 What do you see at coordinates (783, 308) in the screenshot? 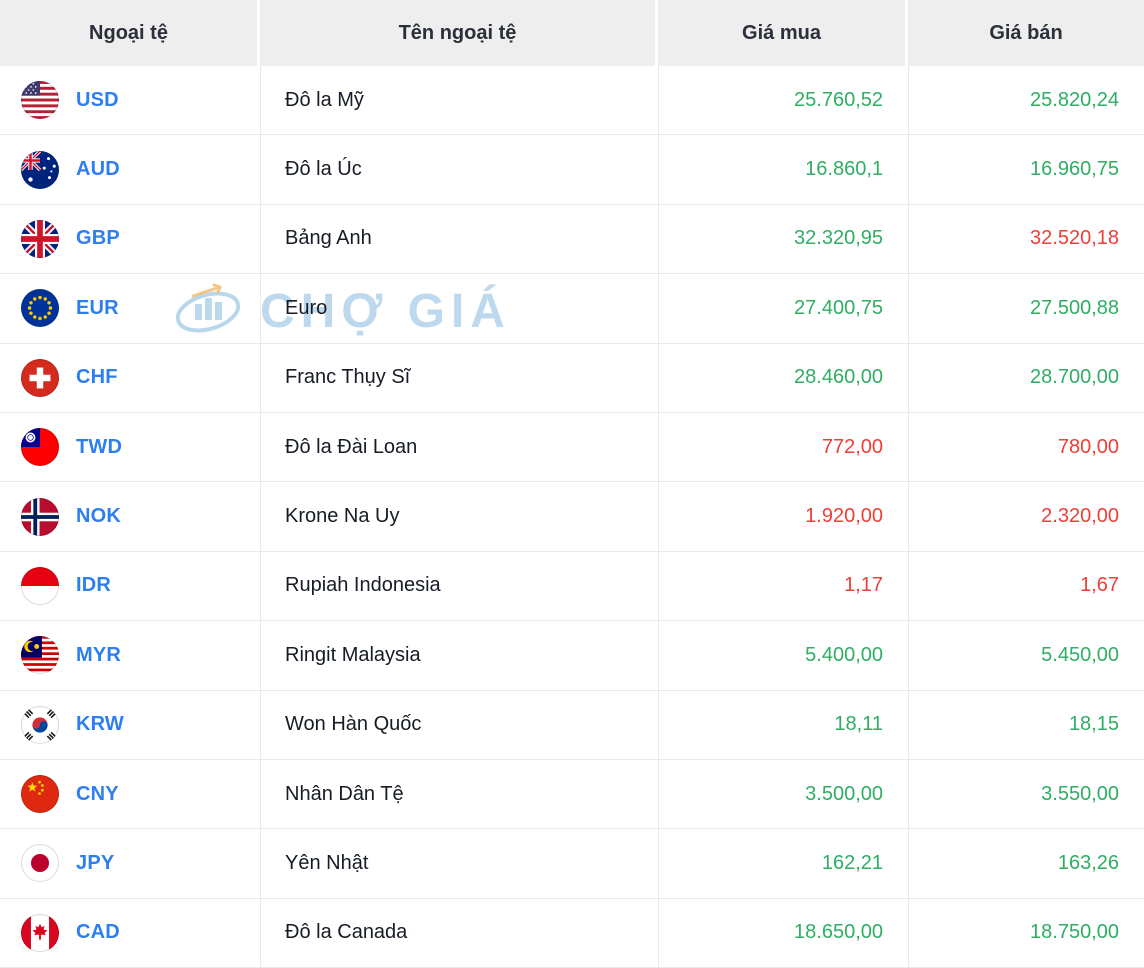
I see `buy-price: 27.400,75` at bounding box center [783, 308].